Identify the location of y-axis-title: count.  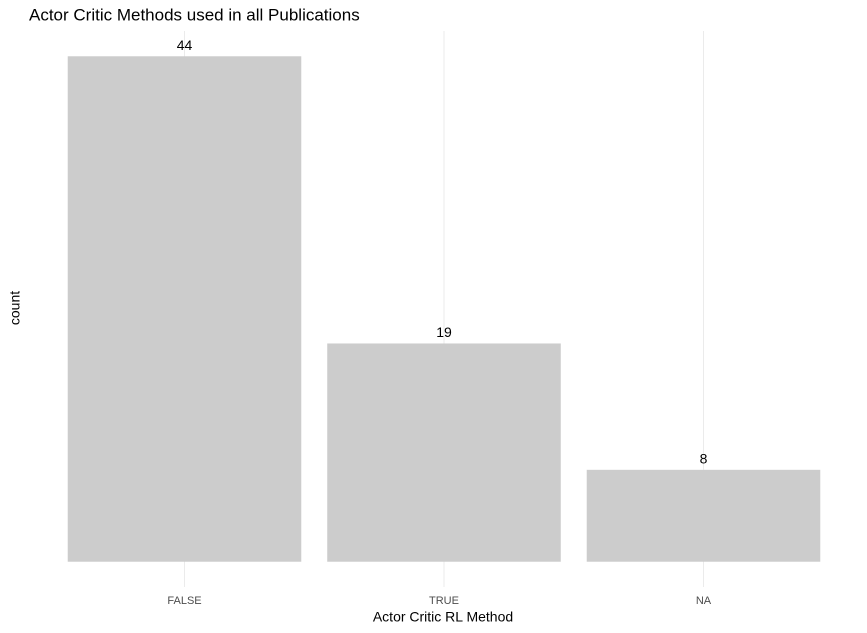
(15, 308).